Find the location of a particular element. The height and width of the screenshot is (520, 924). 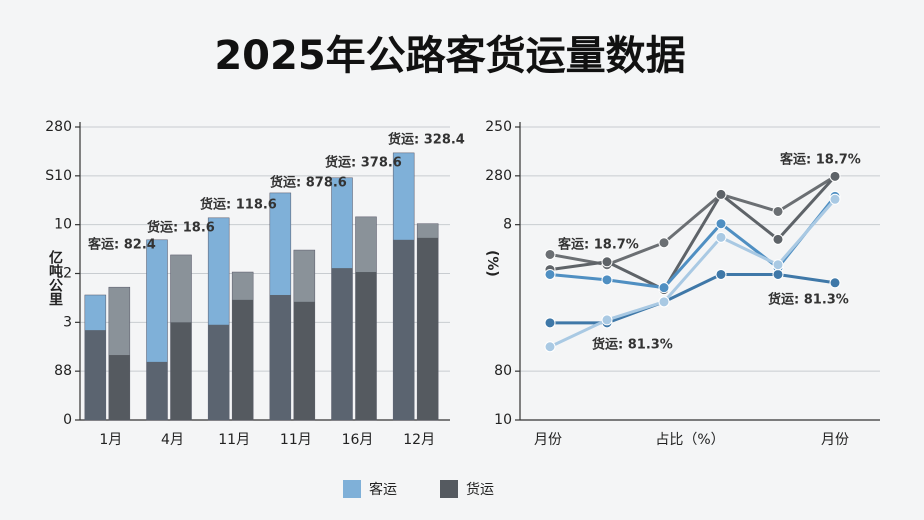

annotation: 货运: 18.6 is located at coordinates (181, 228).